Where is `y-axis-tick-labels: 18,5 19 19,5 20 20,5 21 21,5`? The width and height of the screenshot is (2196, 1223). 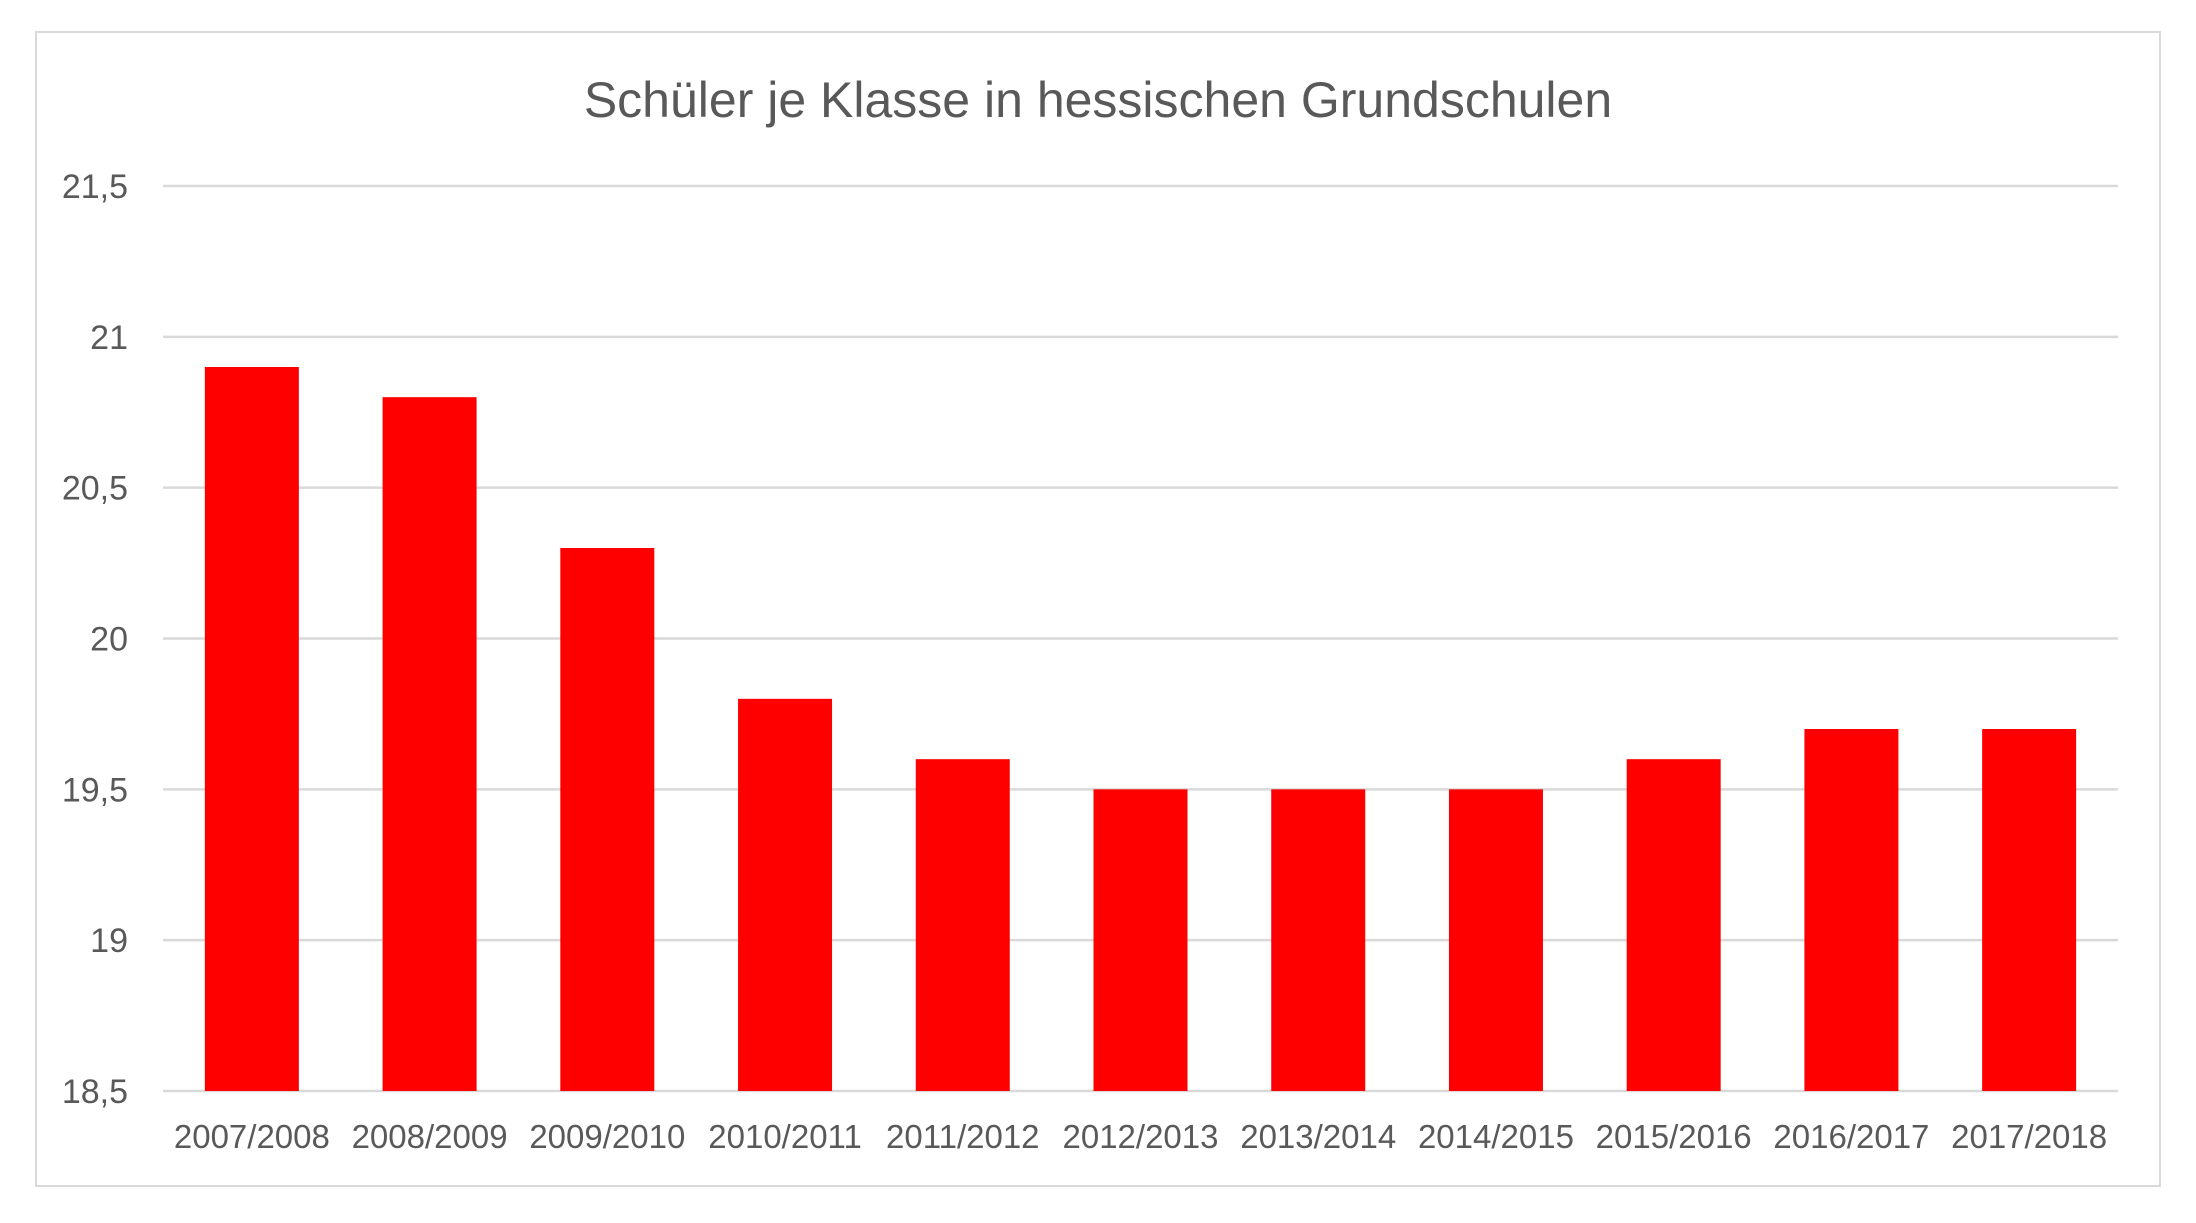 y-axis-tick-labels: 18,5 19 19,5 20 20,5 21 21,5 is located at coordinates (95, 639).